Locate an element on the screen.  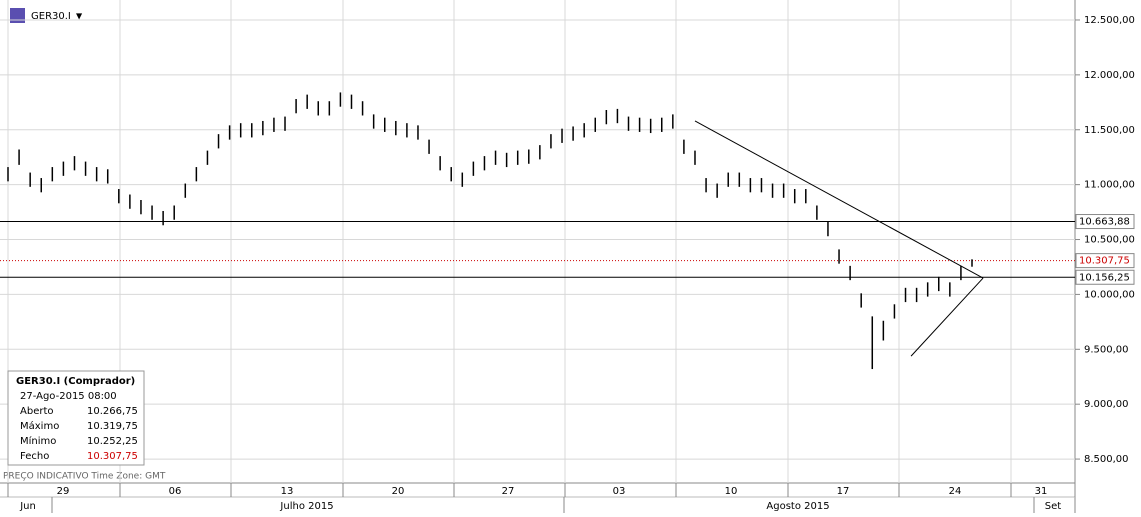
x-tick-label: 24 is located at coordinates (955, 491).